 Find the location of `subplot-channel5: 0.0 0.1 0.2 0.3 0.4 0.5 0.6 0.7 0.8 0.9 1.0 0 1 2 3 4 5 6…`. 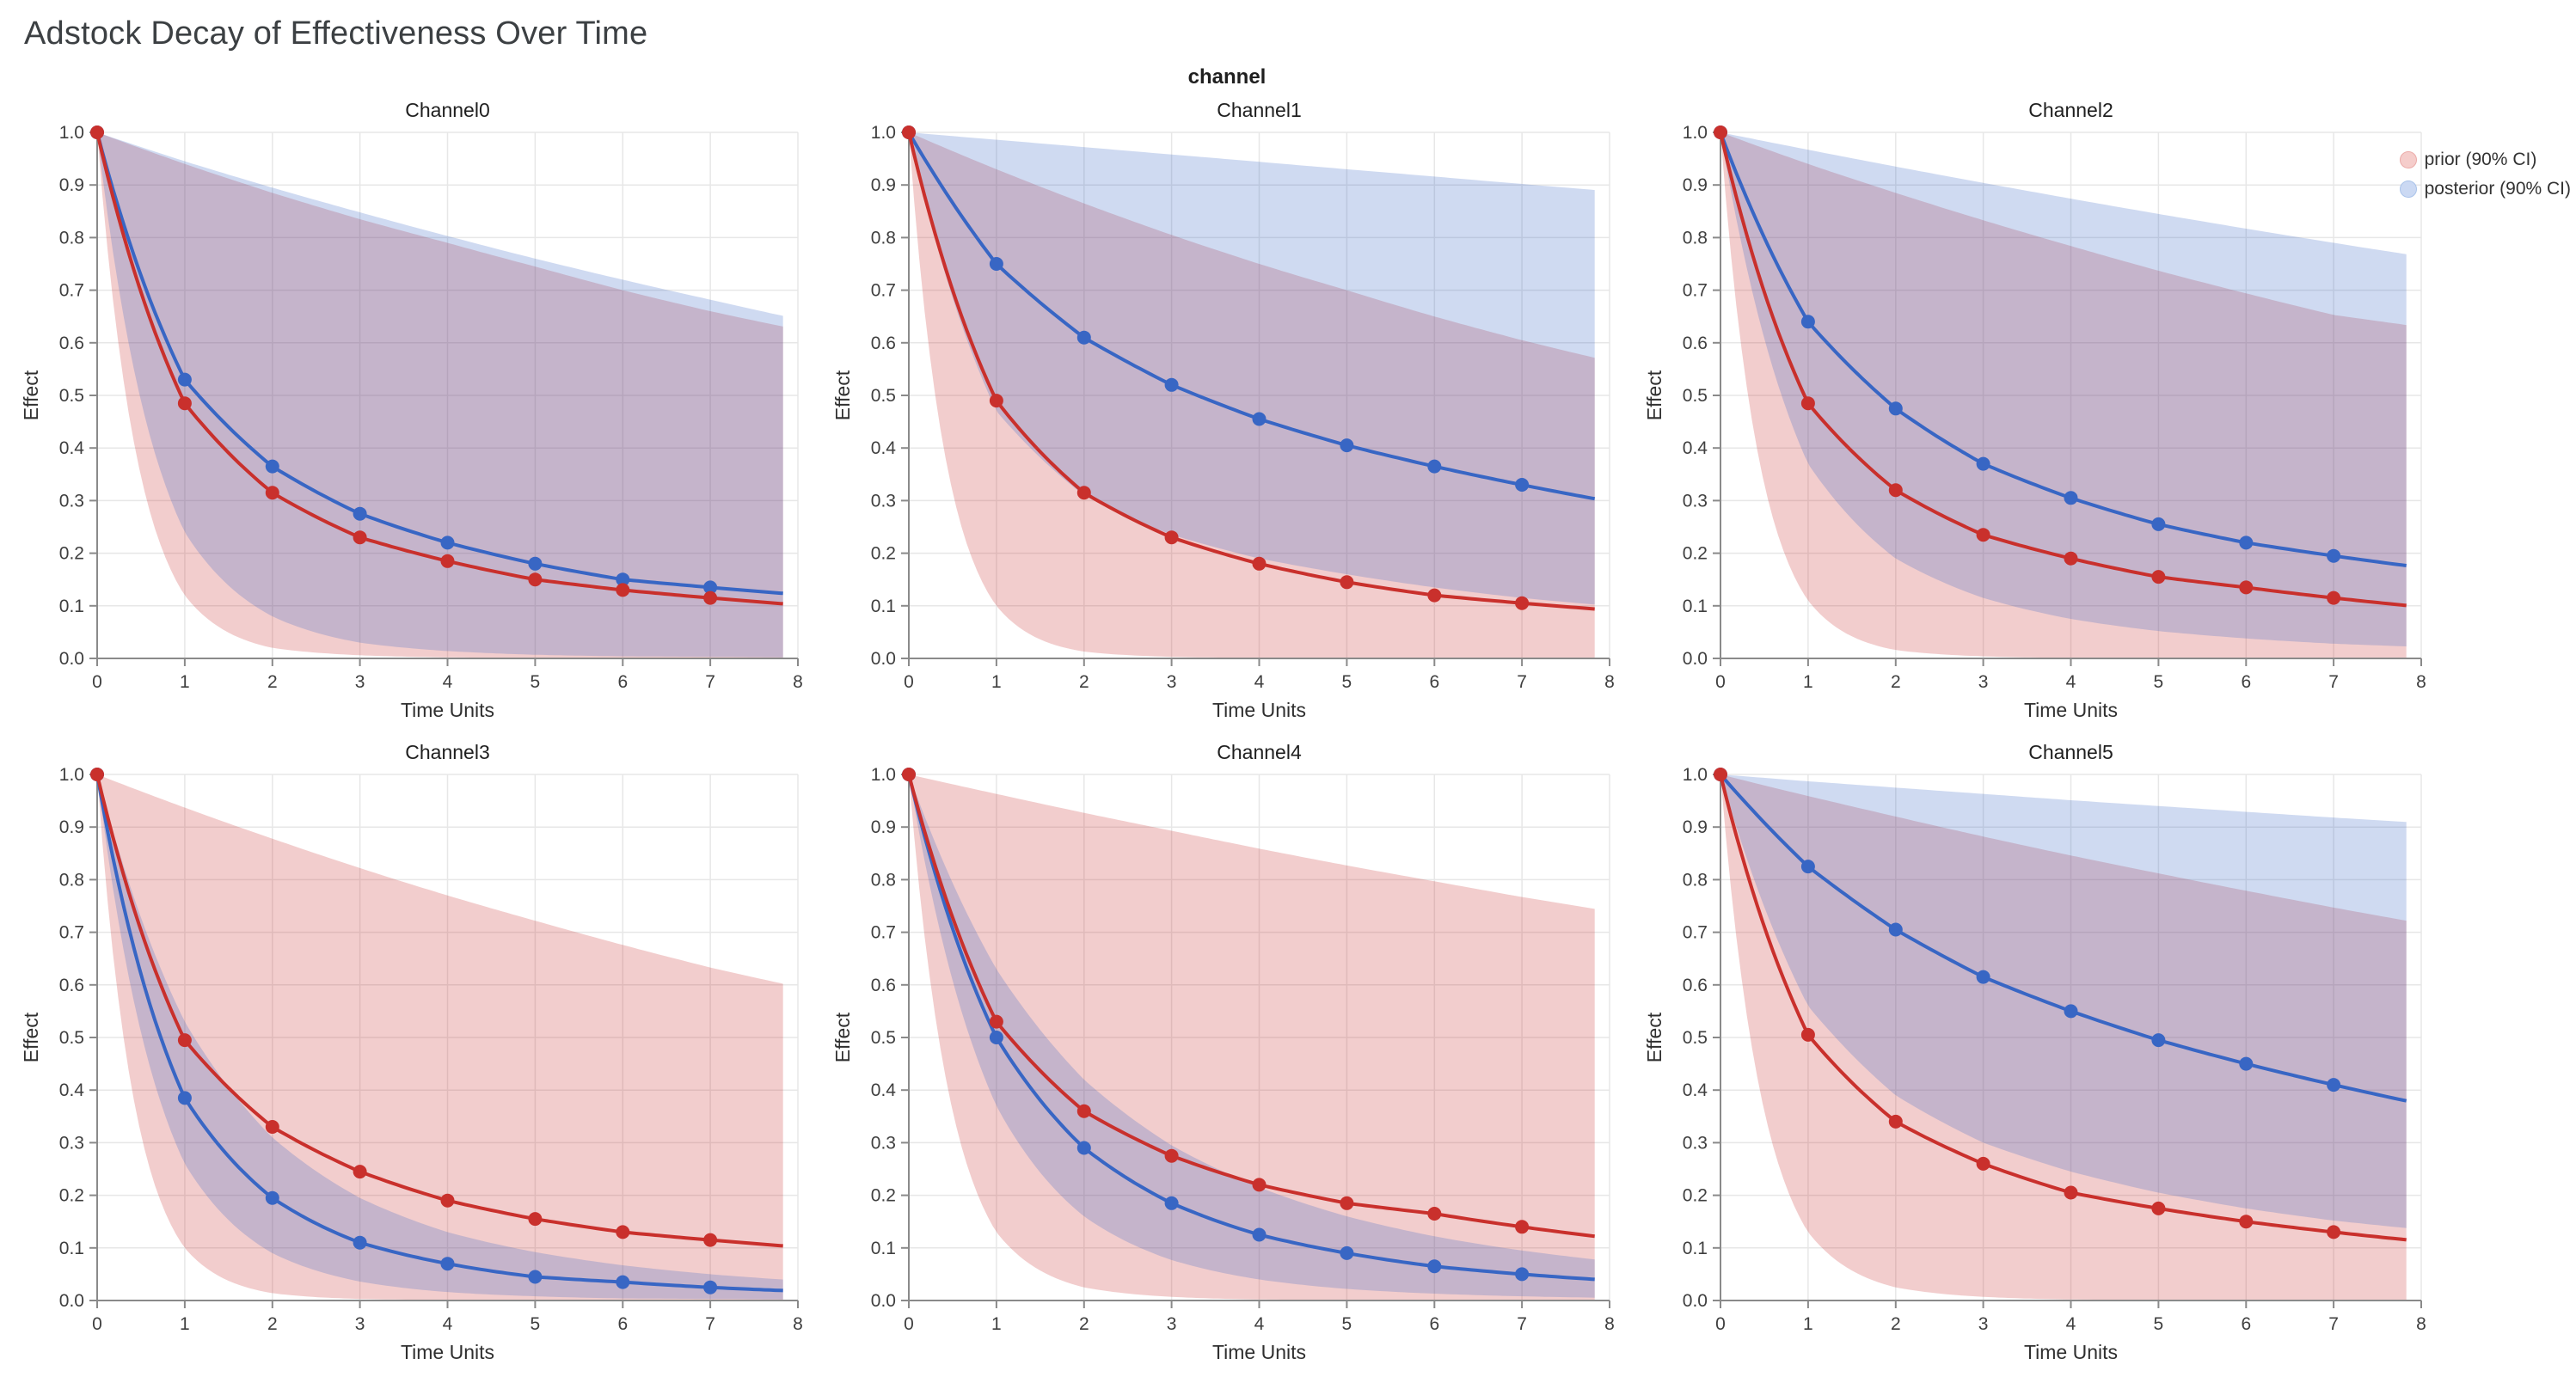

subplot-channel5: 0.0 0.1 0.2 0.3 0.4 0.5 0.6 0.7 0.8 0.9 1.0 0 1 2 3 4 5 6… is located at coordinates (2035, 1052).